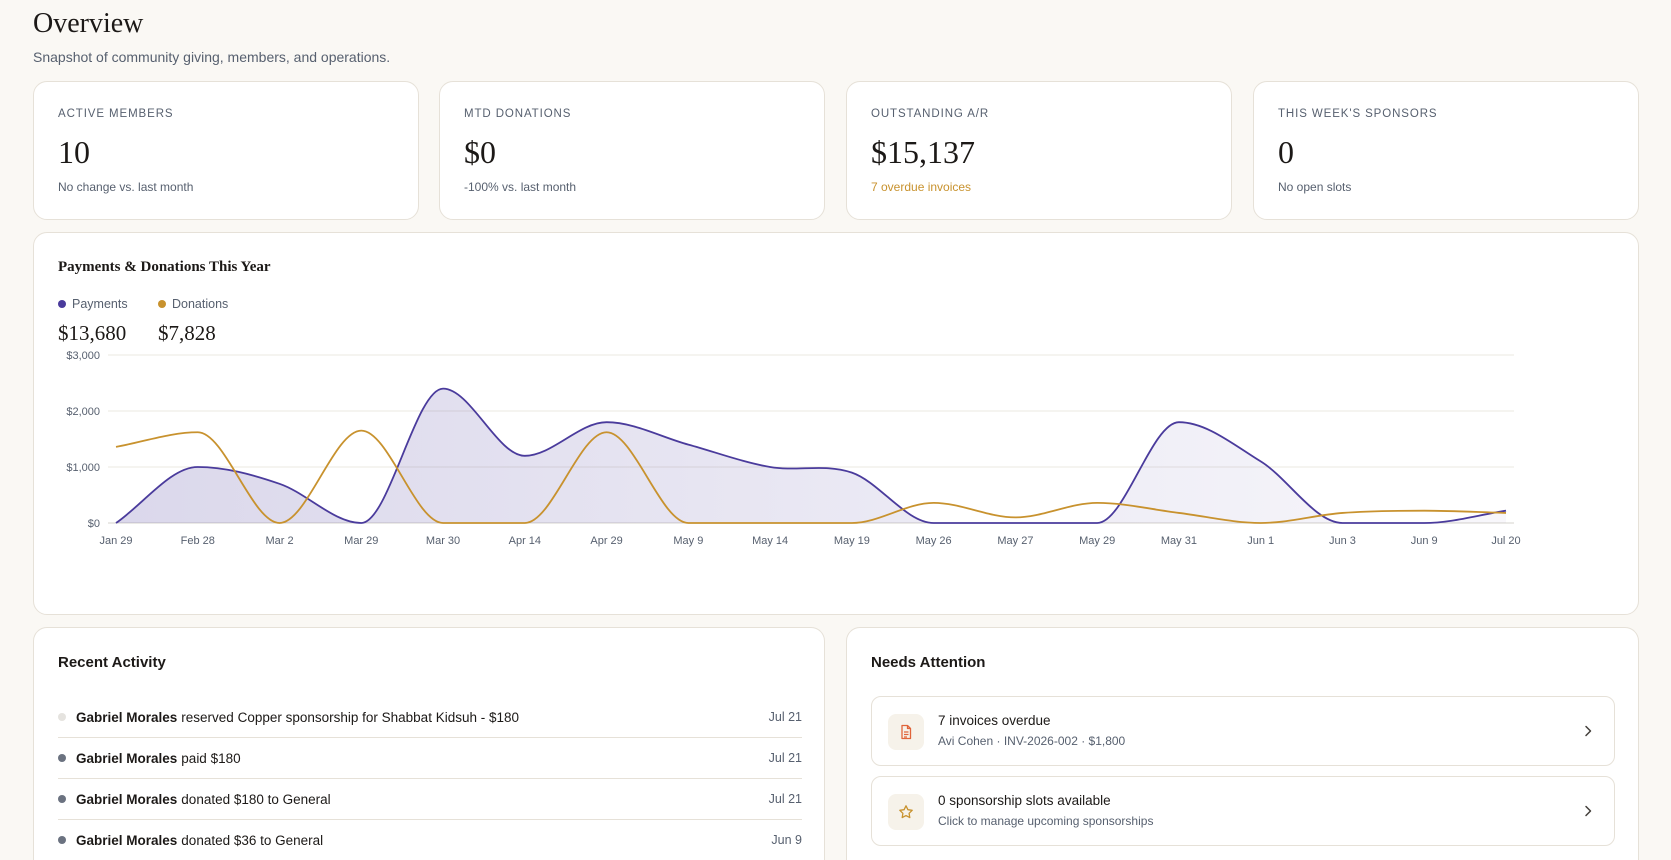 The image size is (1671, 860). What do you see at coordinates (852, 541) in the screenshot?
I see `x-tick-label: May 19` at bounding box center [852, 541].